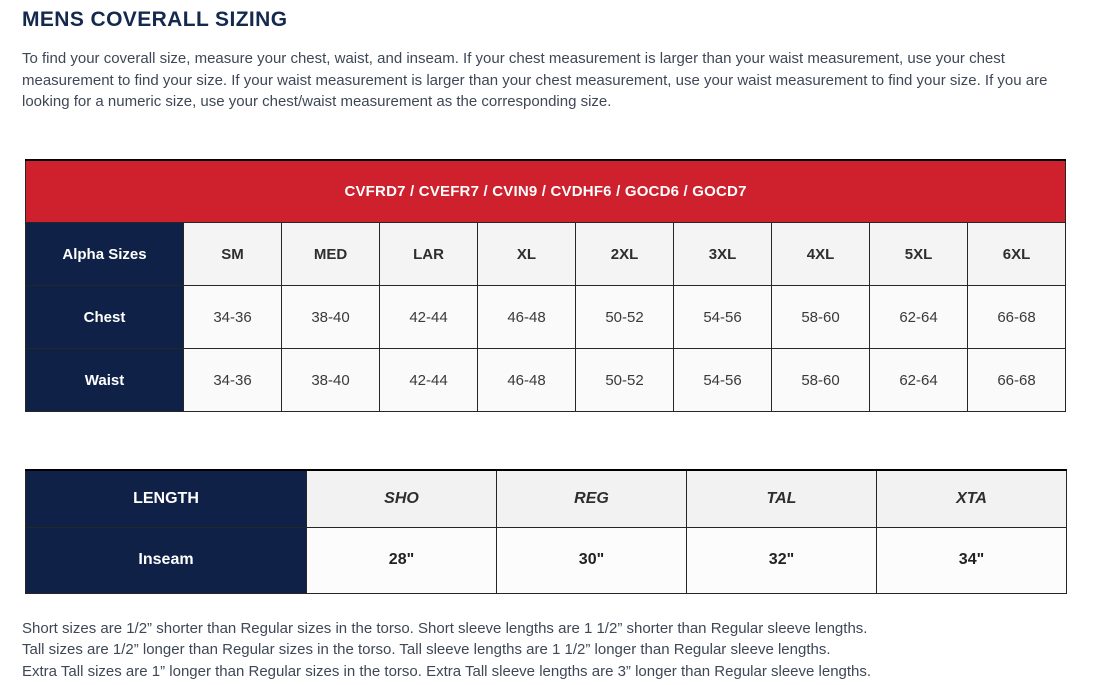 This screenshot has height=685, width=1095. Describe the element at coordinates (624, 317) in the screenshot. I see `chest-cell: 50-52` at that location.